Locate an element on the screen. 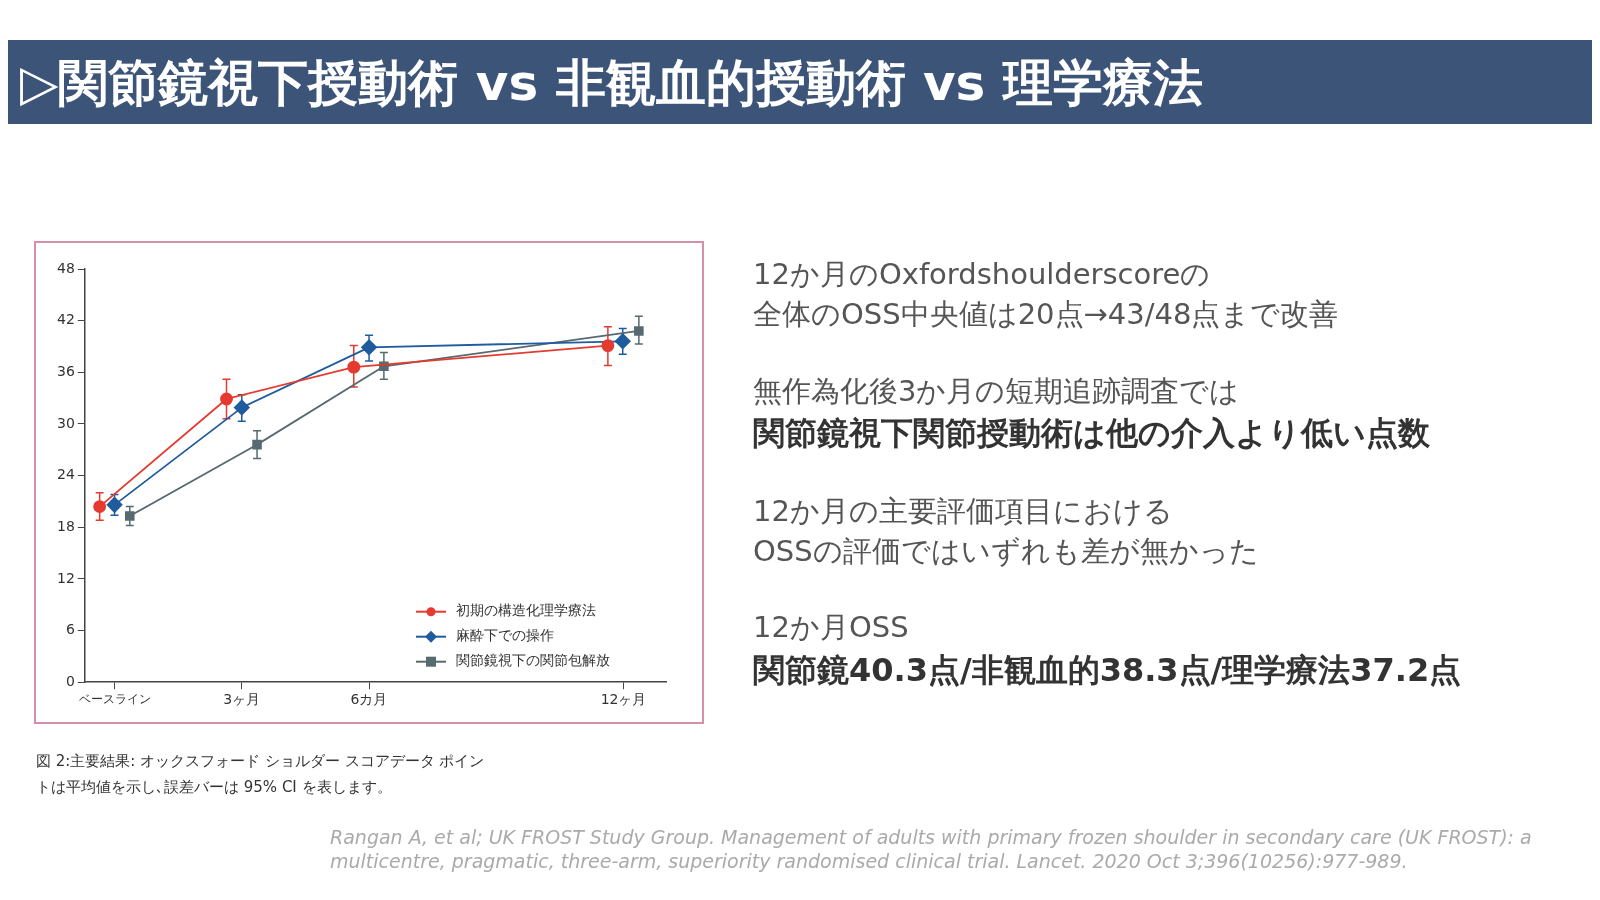 The width and height of the screenshot is (1600, 900). text: 12か月の主要評価項目における is located at coordinates (963, 510).